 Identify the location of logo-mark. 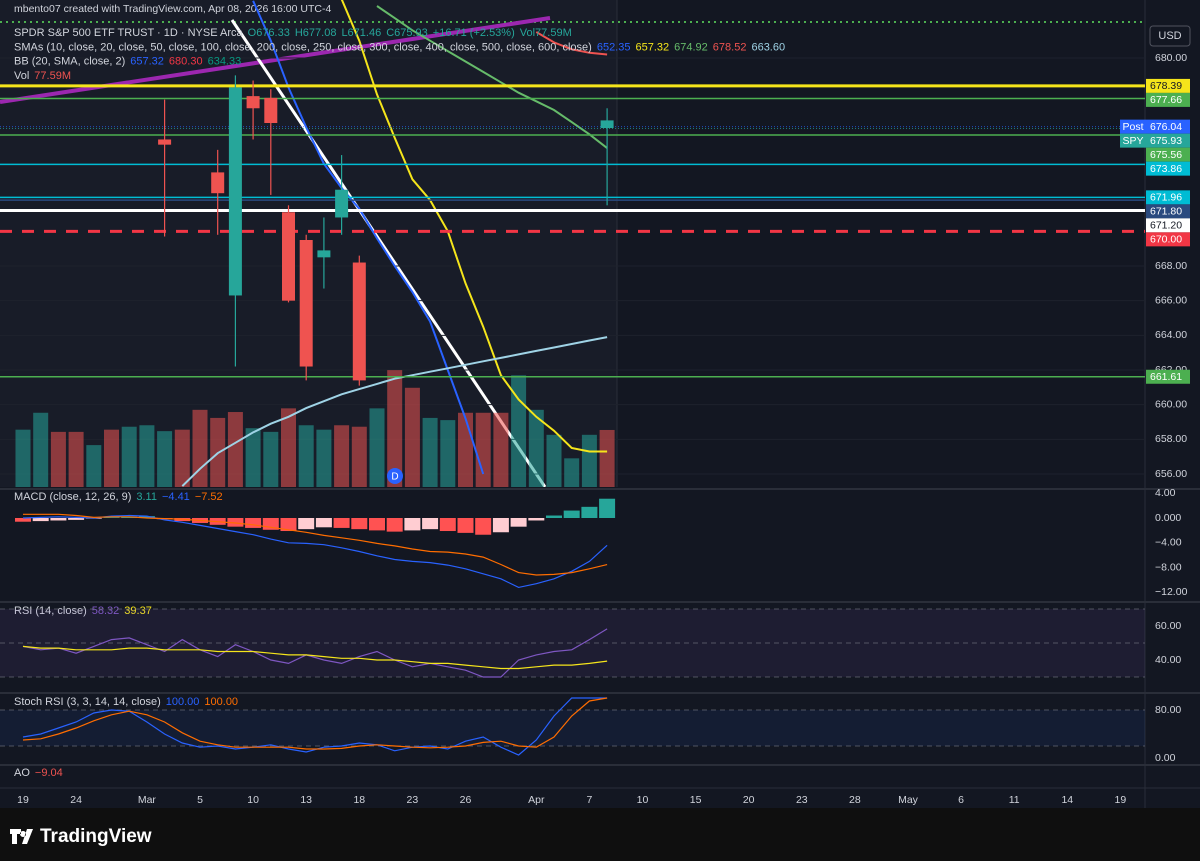
(21, 836).